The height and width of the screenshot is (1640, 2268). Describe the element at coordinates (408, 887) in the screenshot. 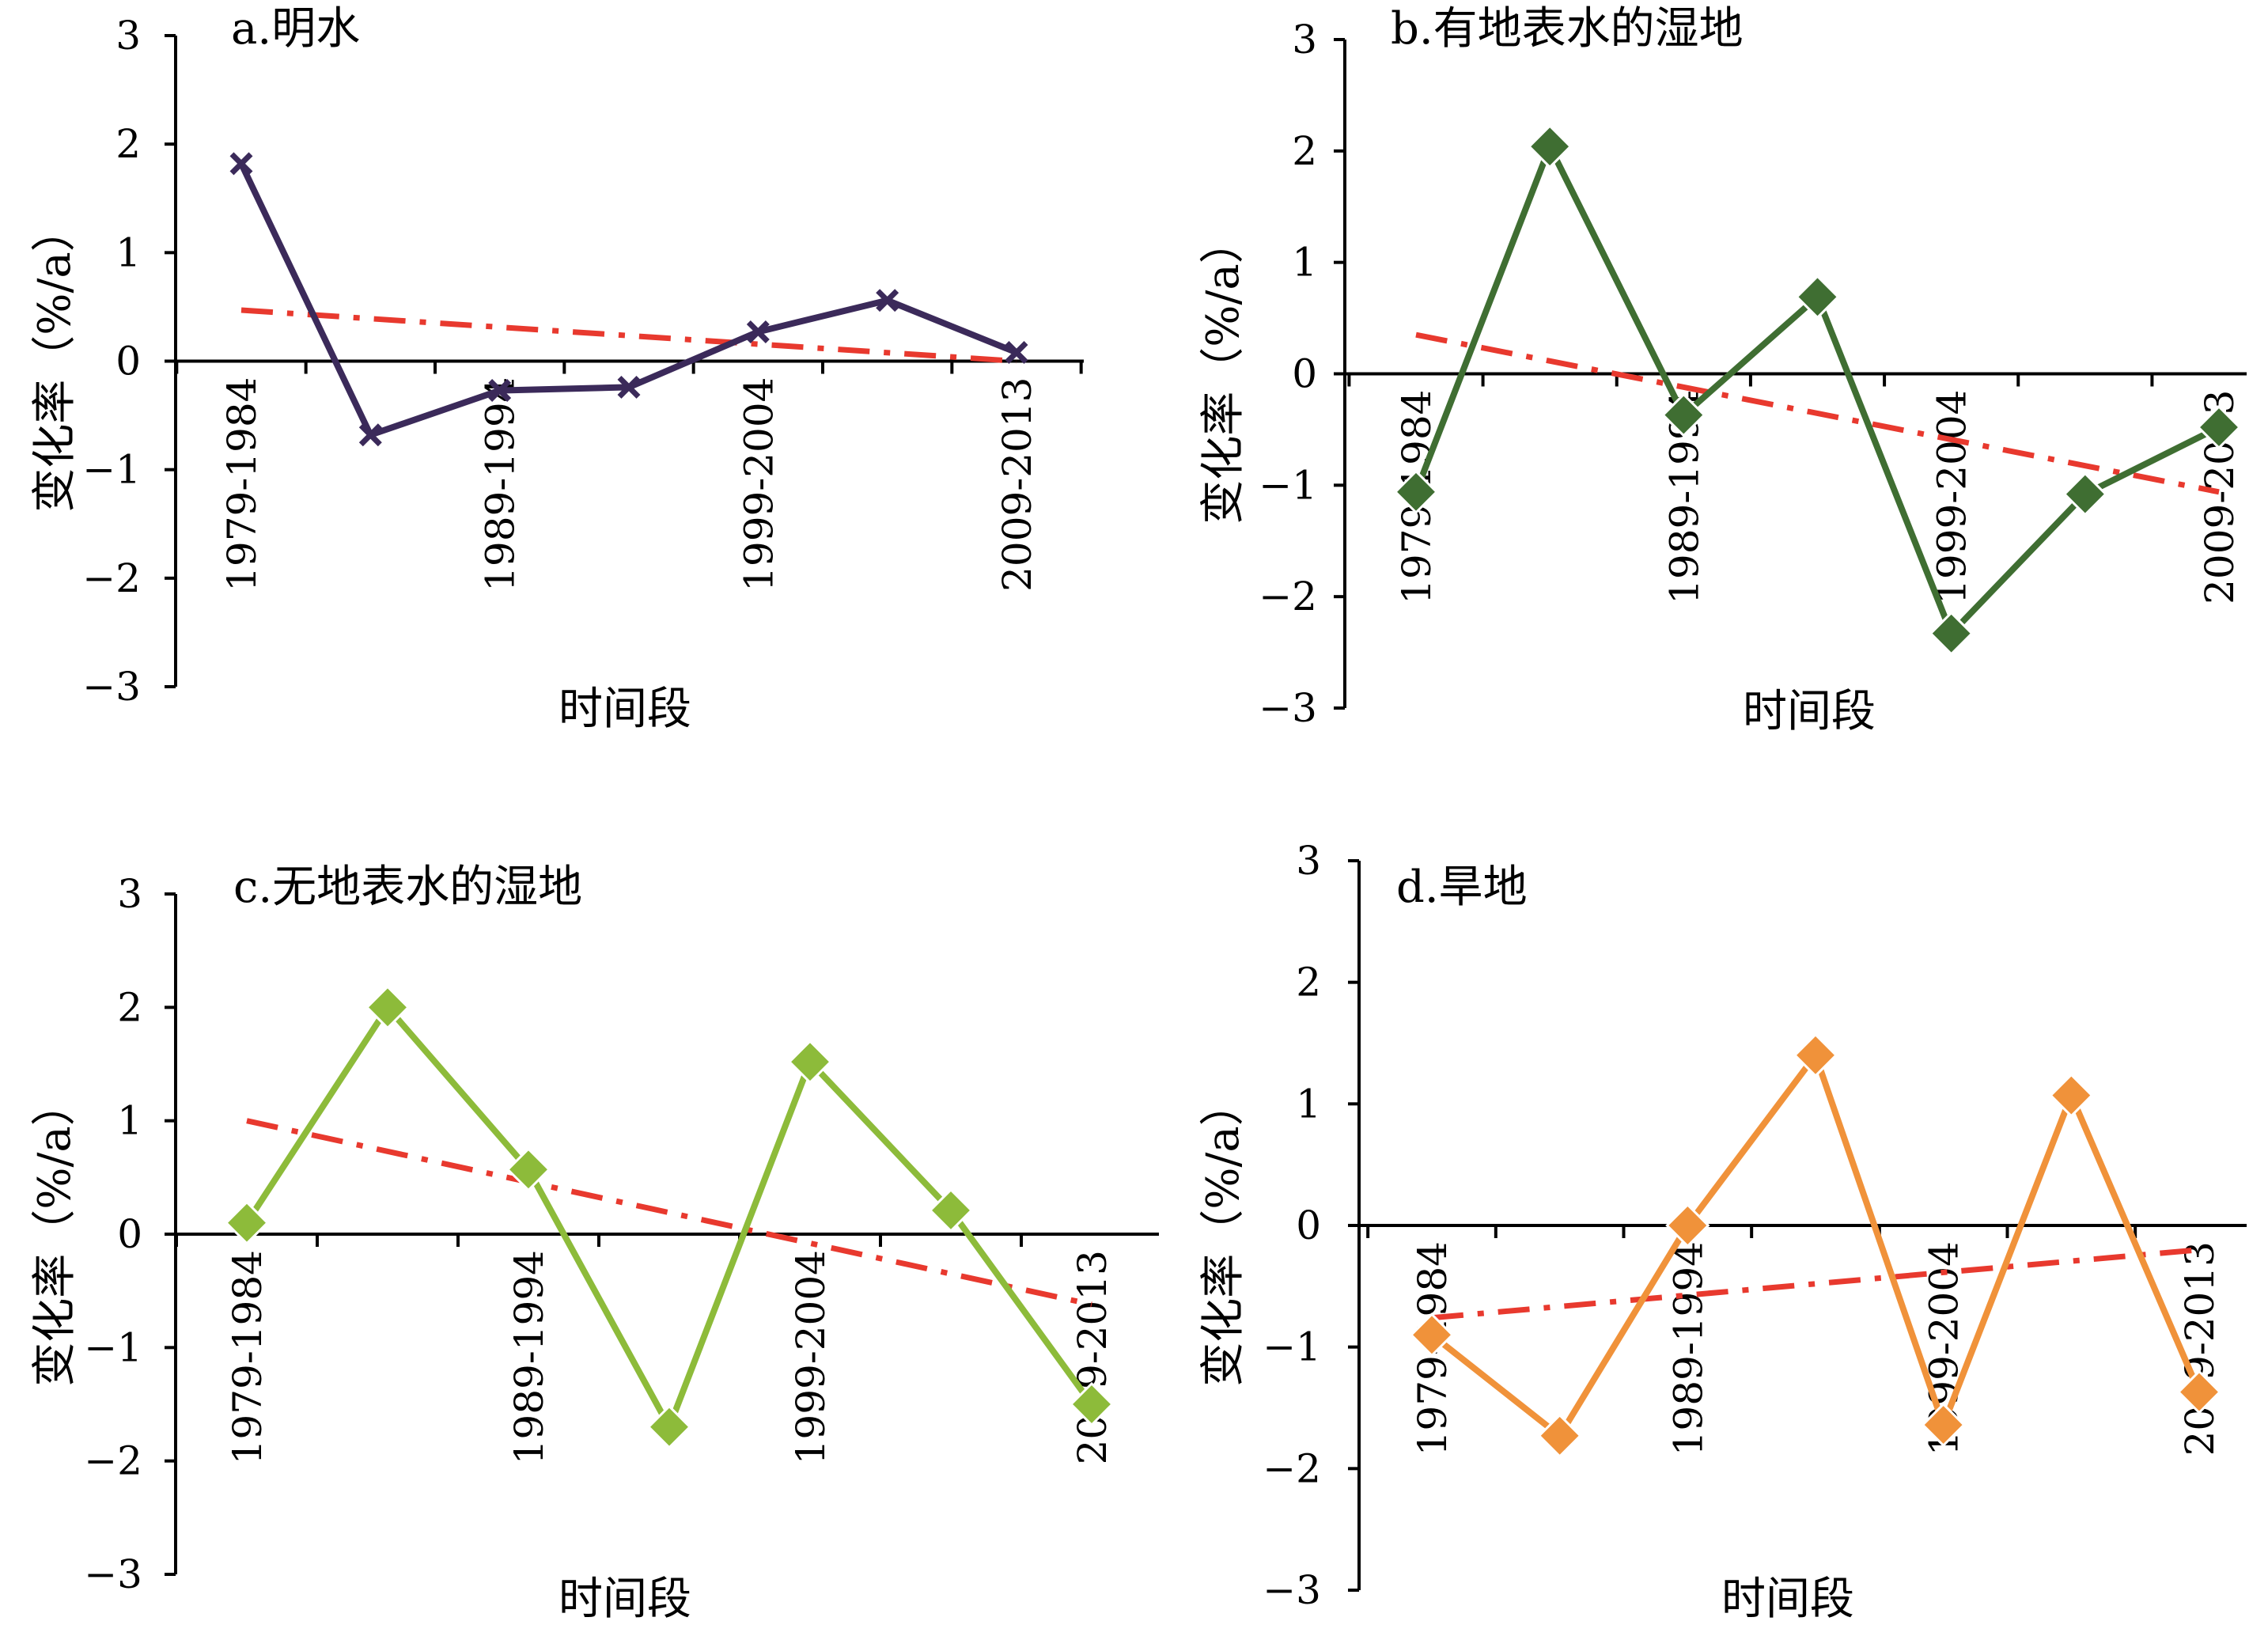

I see `panel-title: c.无地表水的湿地` at that location.